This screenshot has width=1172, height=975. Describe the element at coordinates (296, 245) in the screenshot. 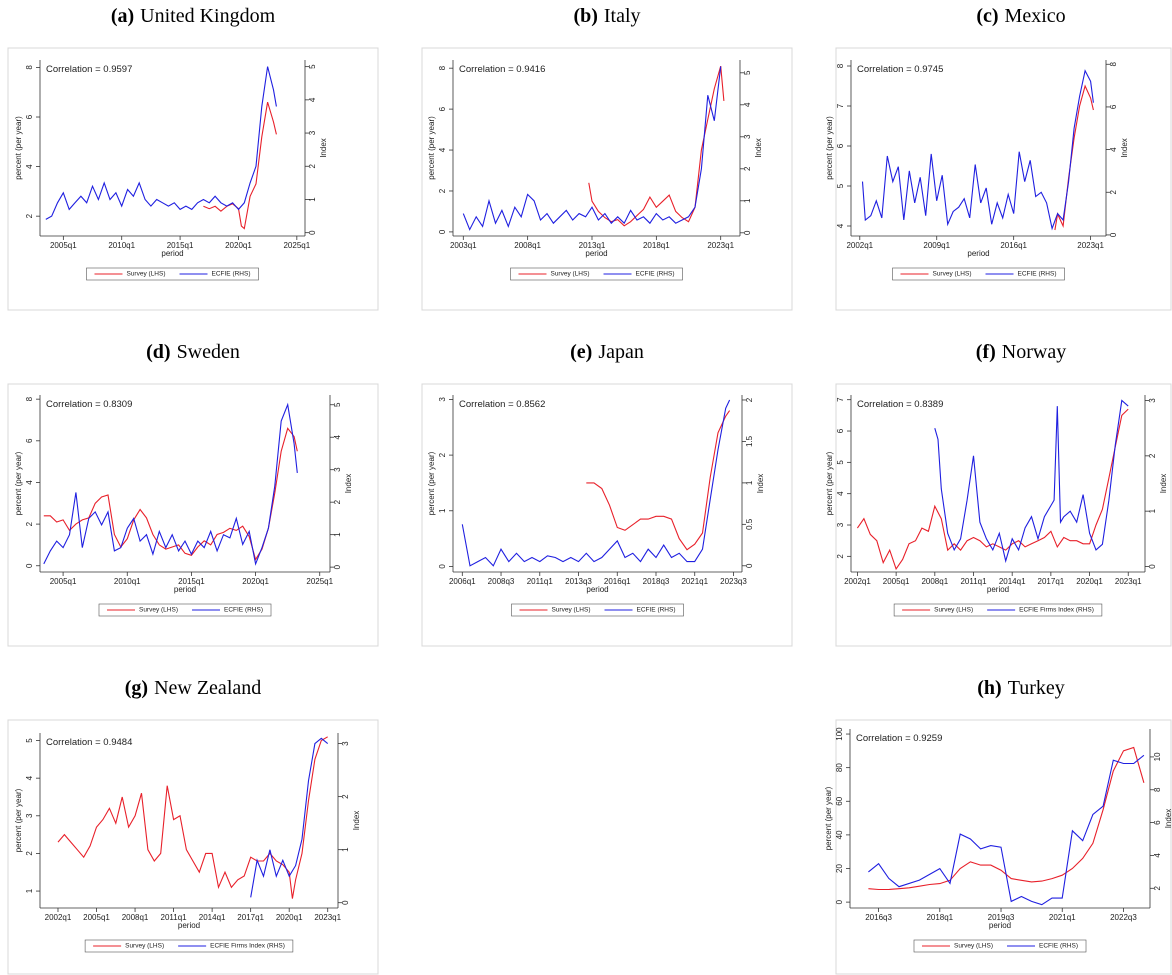

I see `x-tick-label: 2025q1` at that location.